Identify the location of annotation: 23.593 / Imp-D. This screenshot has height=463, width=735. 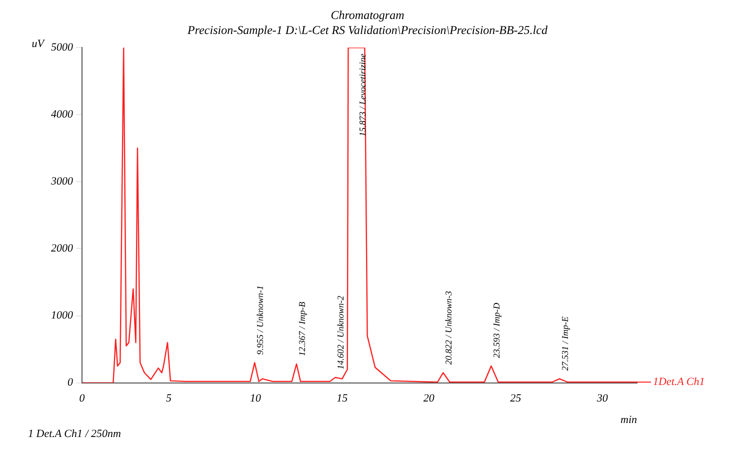
(497, 330).